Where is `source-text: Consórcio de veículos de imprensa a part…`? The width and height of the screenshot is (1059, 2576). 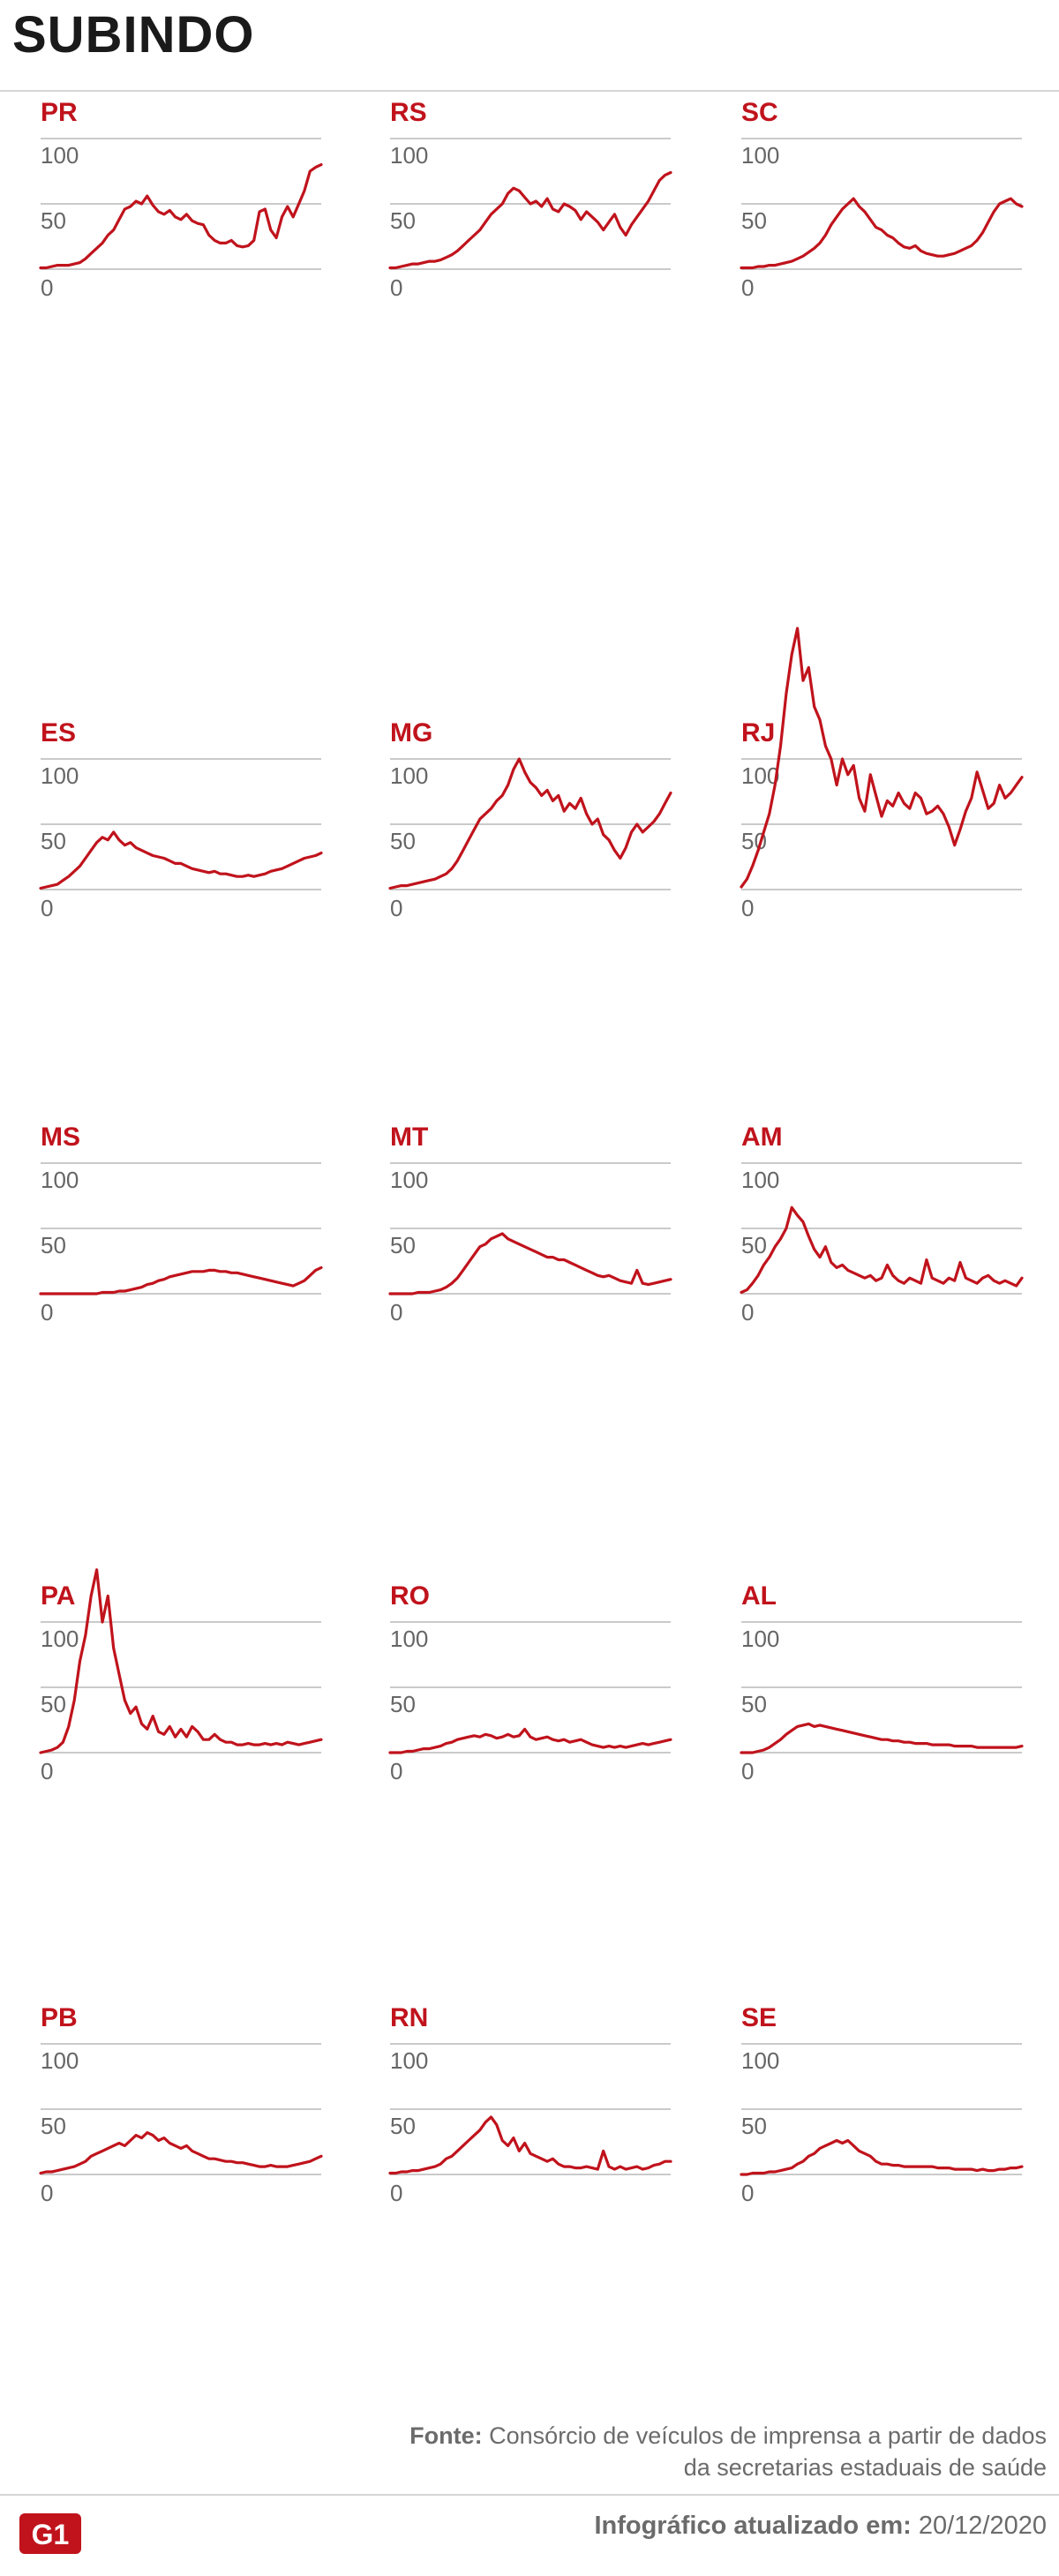 source-text: Consórcio de veículos de imprensa a part… is located at coordinates (768, 2451).